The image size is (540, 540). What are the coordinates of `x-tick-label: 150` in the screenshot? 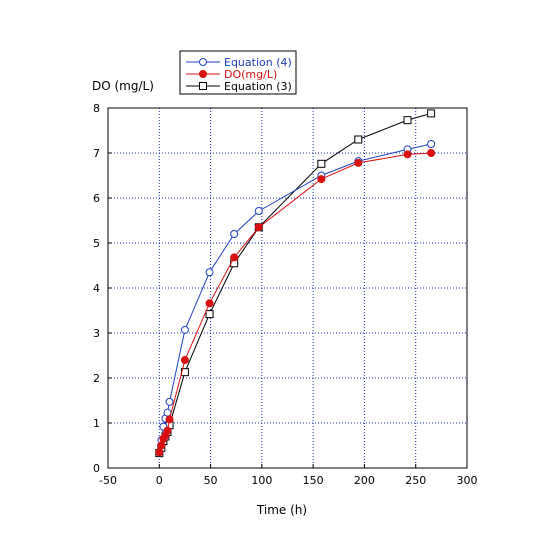 It's located at (313, 480).